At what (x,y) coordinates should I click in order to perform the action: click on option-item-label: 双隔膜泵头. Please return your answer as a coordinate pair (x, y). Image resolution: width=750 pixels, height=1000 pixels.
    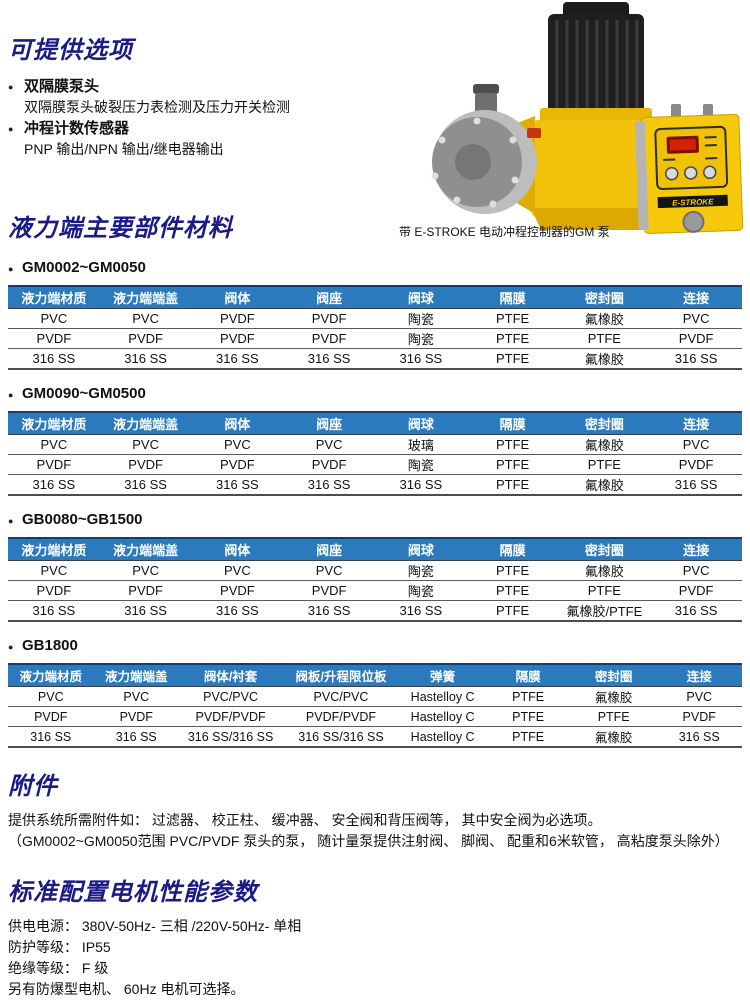
    Looking at the image, I should click on (203, 86).